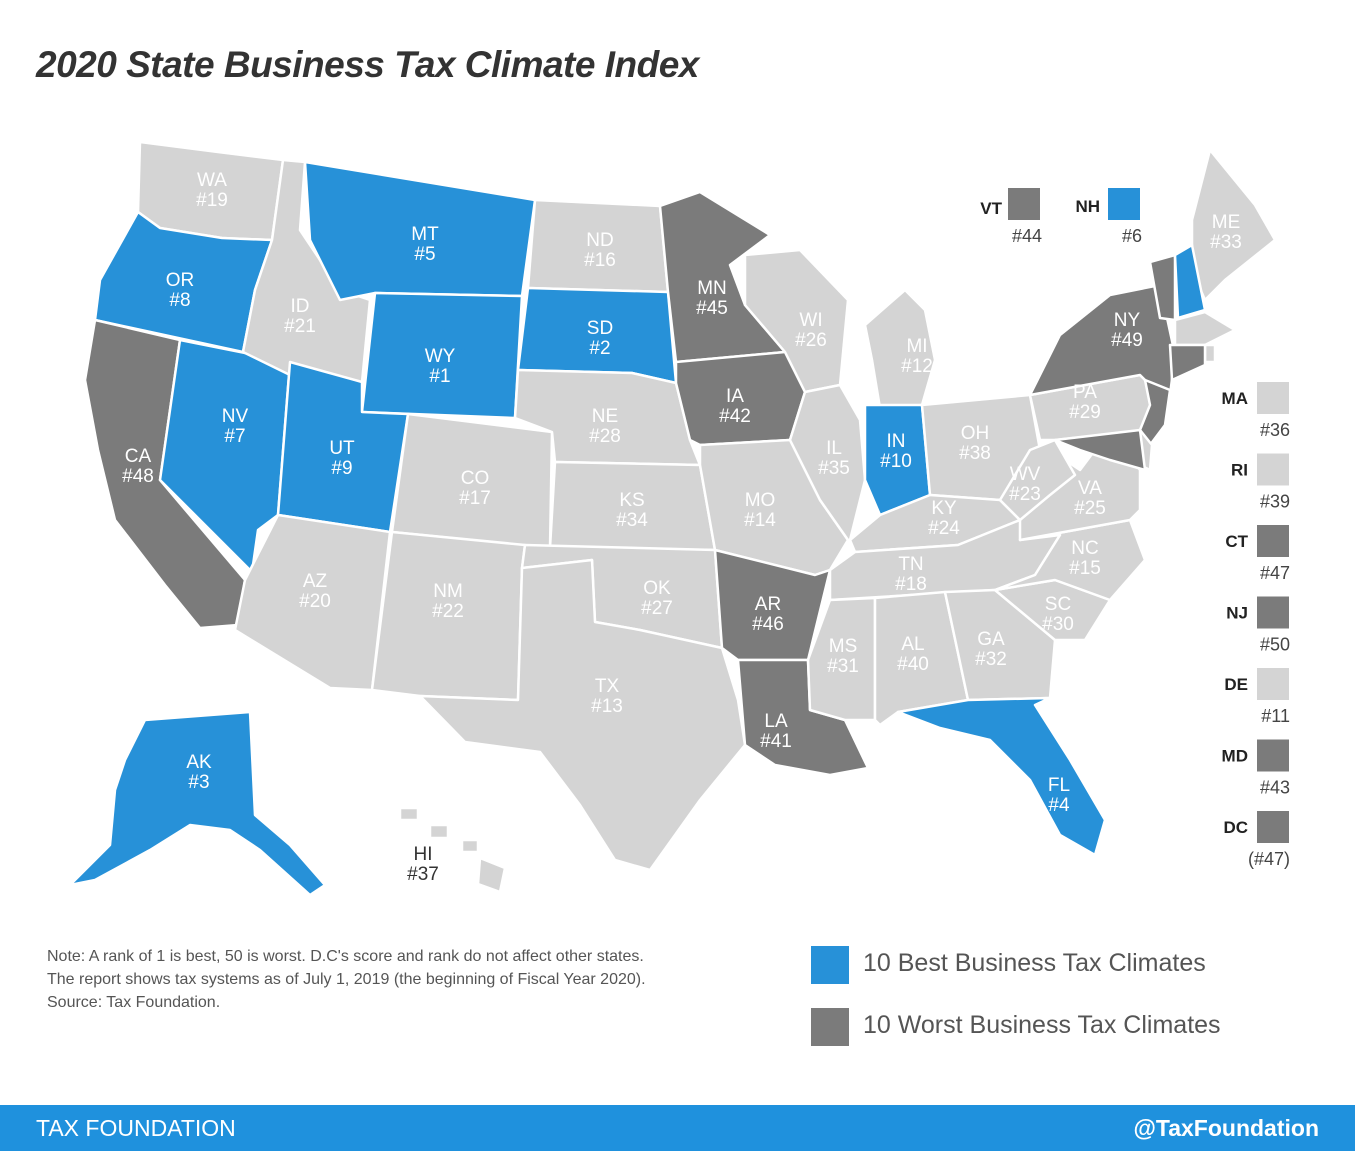  I want to click on state-hi, so click(452, 850).